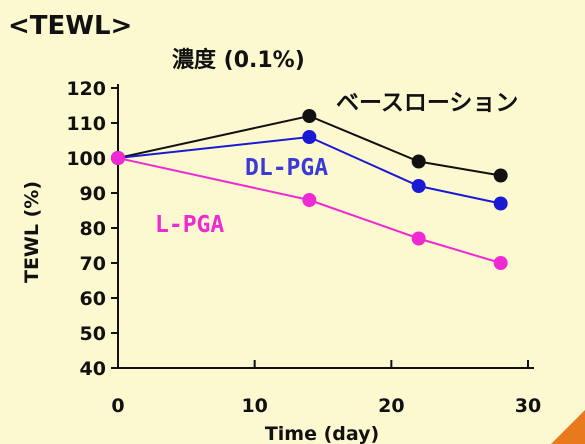  Describe the element at coordinates (93, 229) in the screenshot. I see `y-tick-label: 80` at that location.